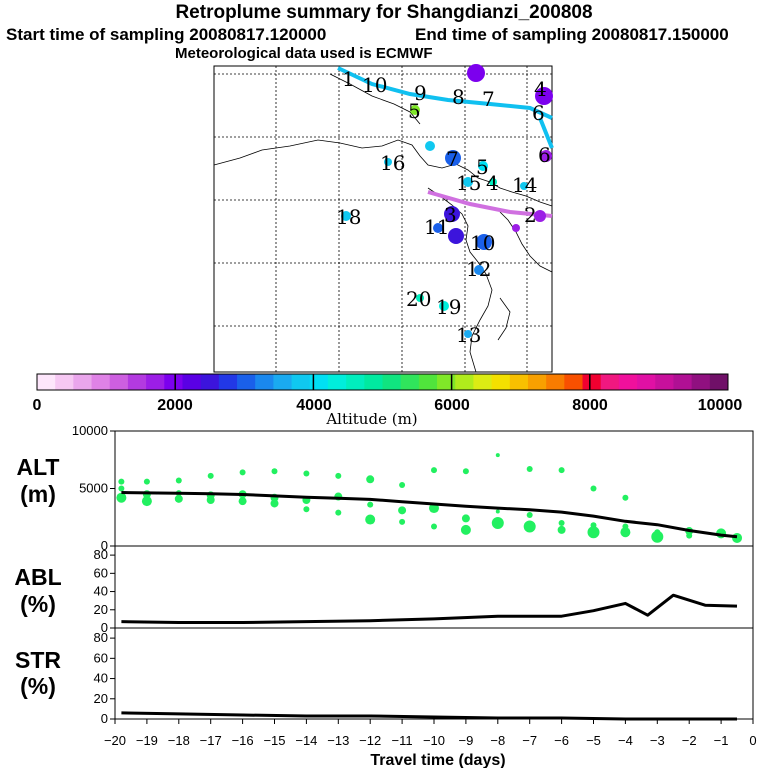  I want to click on map-label: 2, so click(530, 215).